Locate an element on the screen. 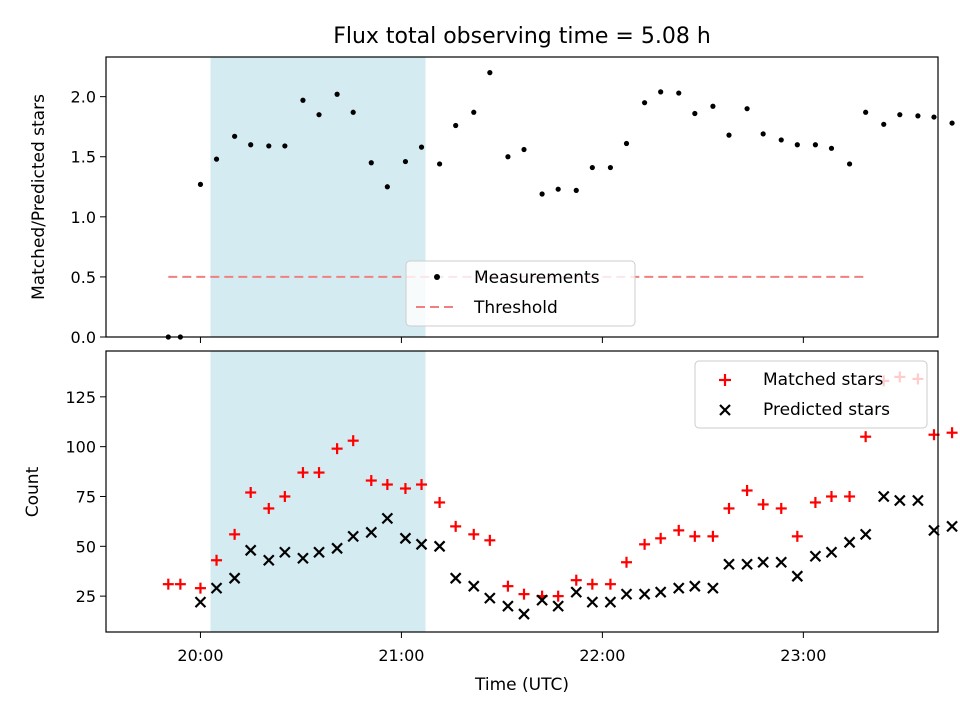  ratio-y-tick-label: 1.0 is located at coordinates (83, 217).